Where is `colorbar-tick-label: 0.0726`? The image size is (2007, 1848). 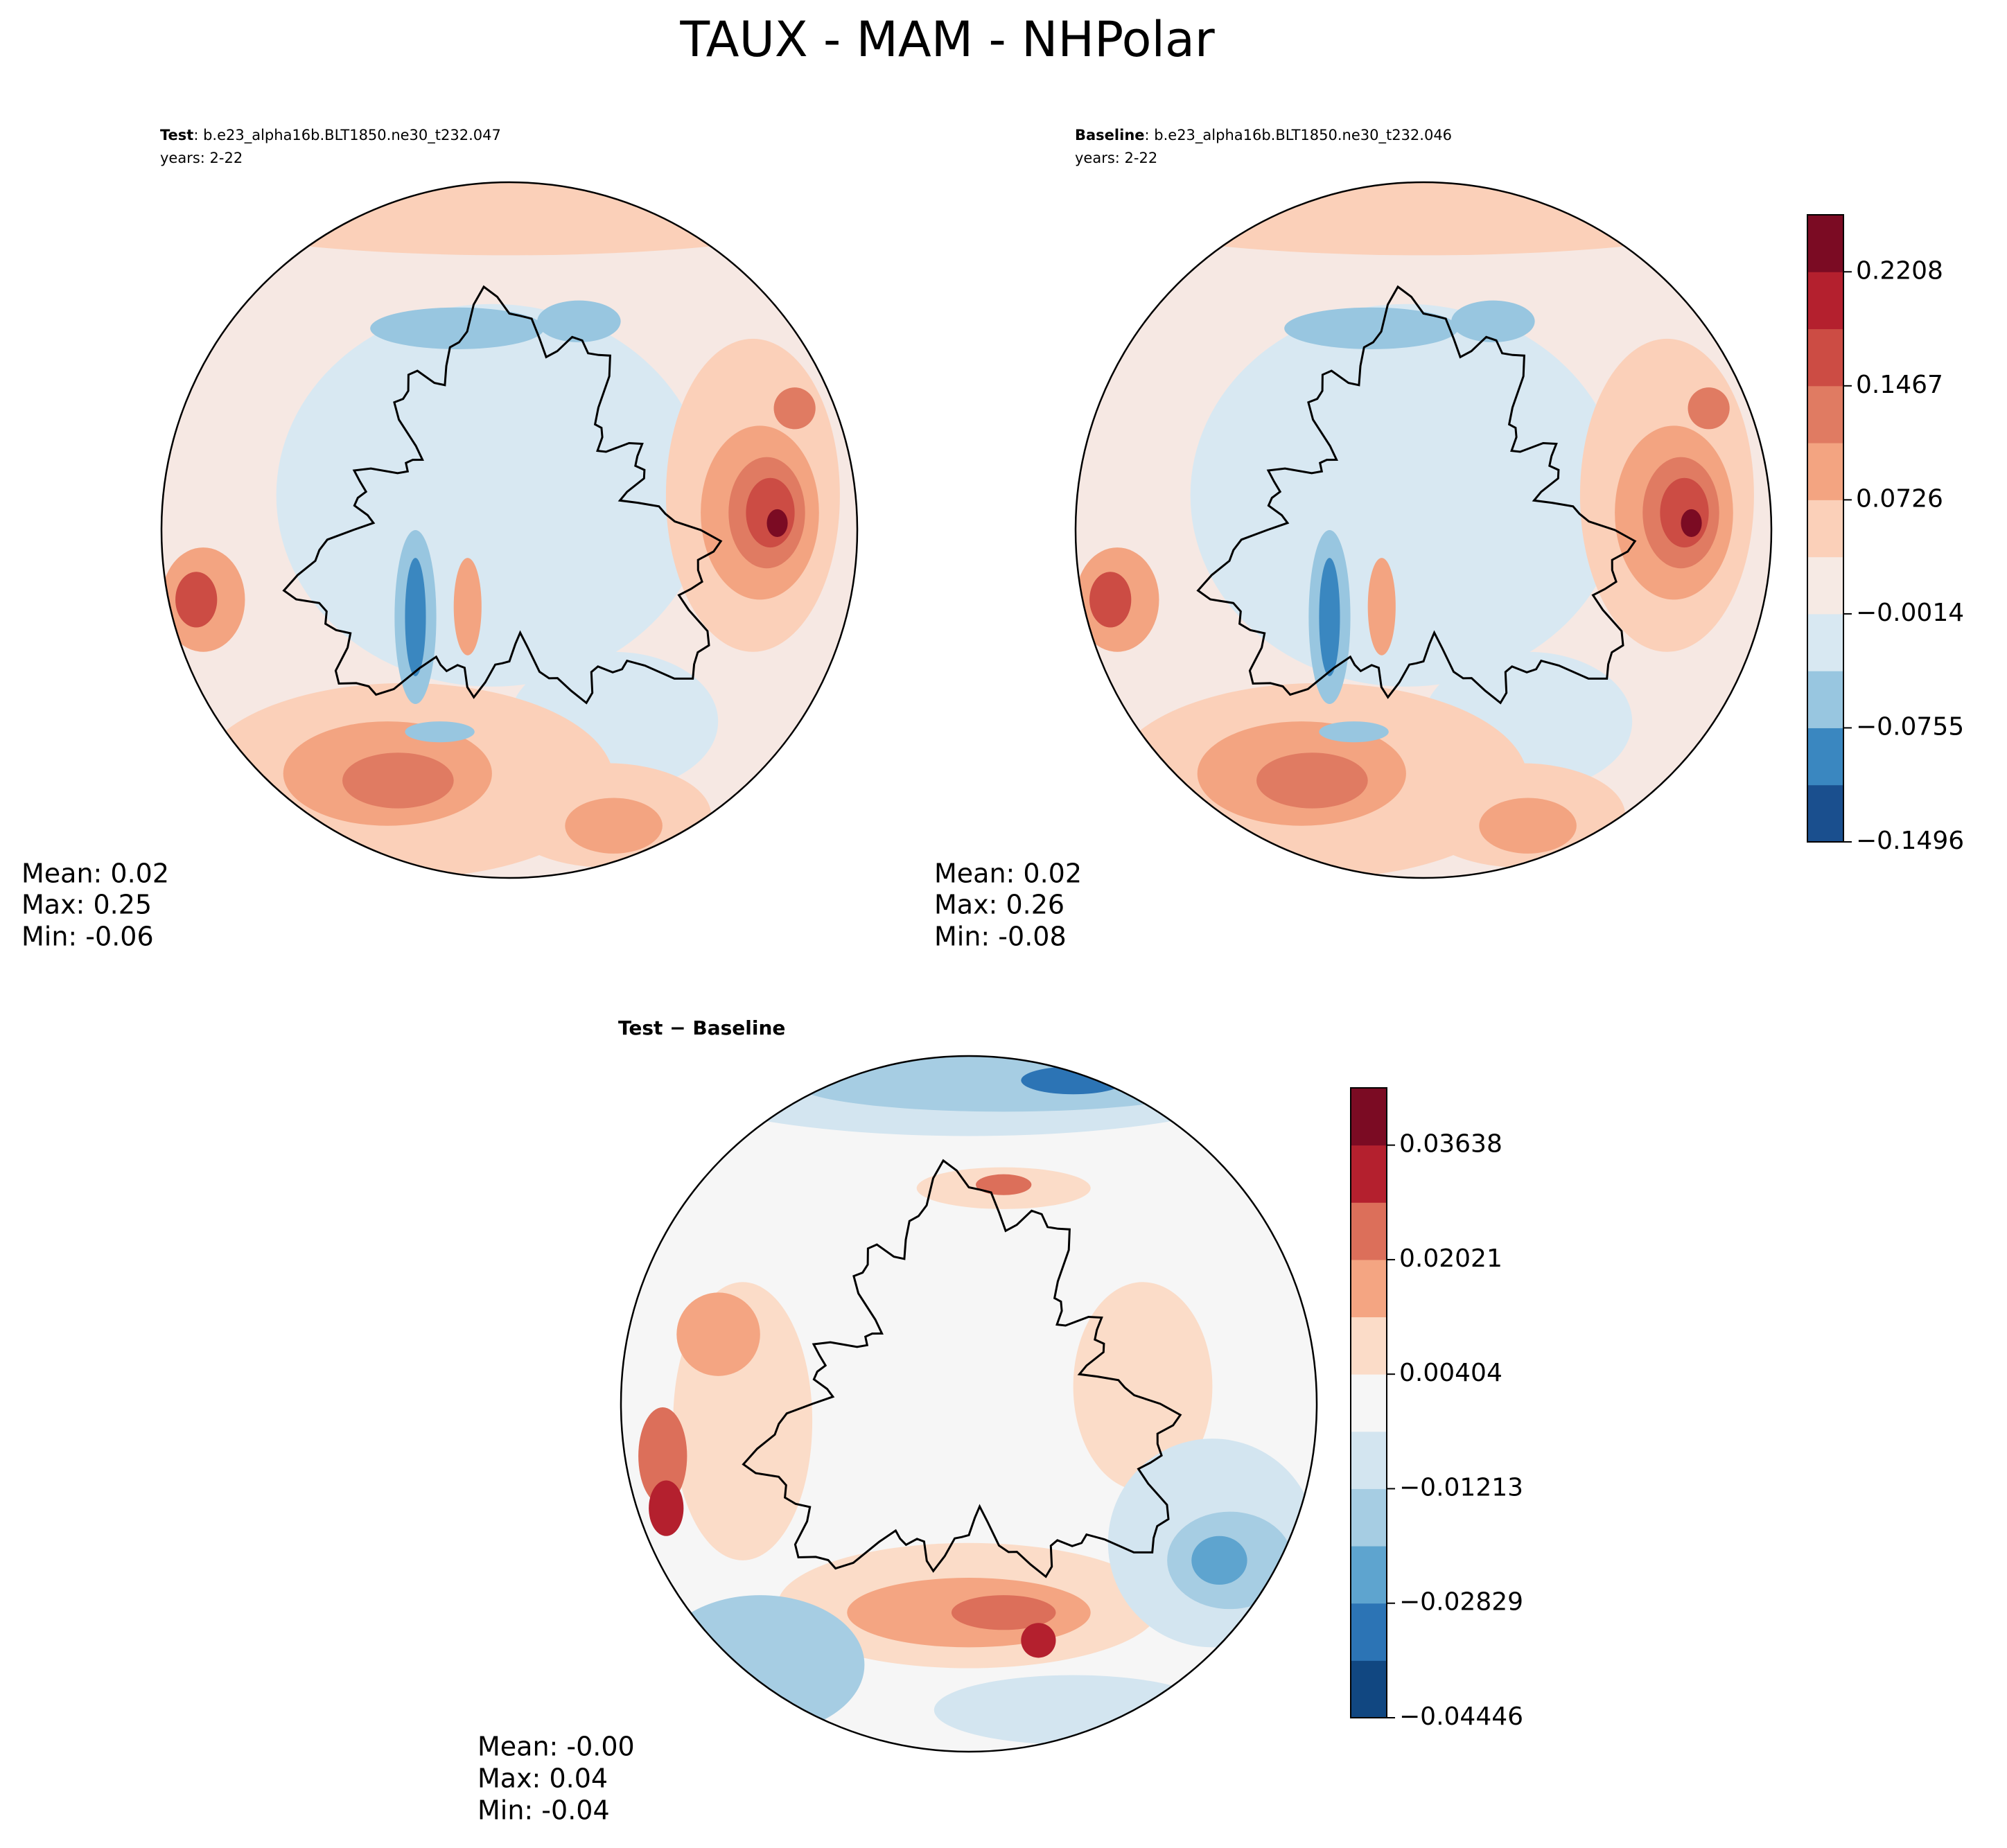 colorbar-tick-label: 0.0726 is located at coordinates (1899, 498).